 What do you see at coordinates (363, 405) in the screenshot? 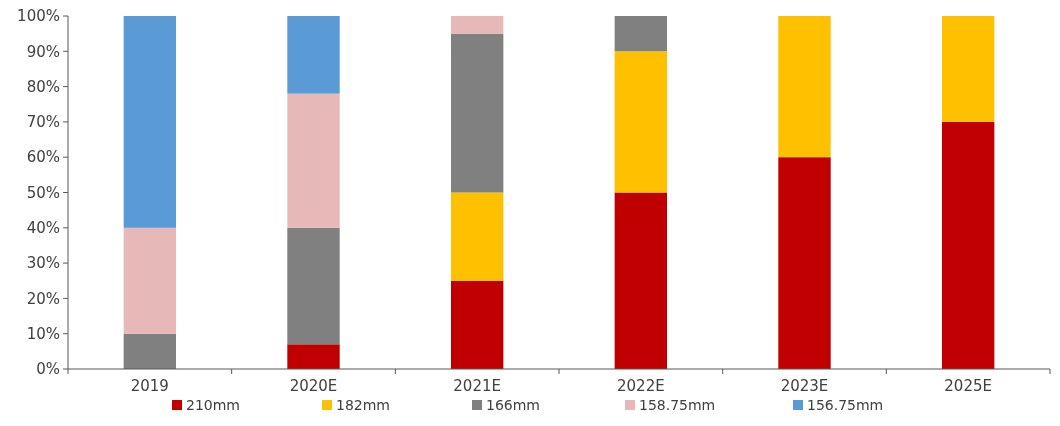
I see `legend-label: 182mm` at bounding box center [363, 405].